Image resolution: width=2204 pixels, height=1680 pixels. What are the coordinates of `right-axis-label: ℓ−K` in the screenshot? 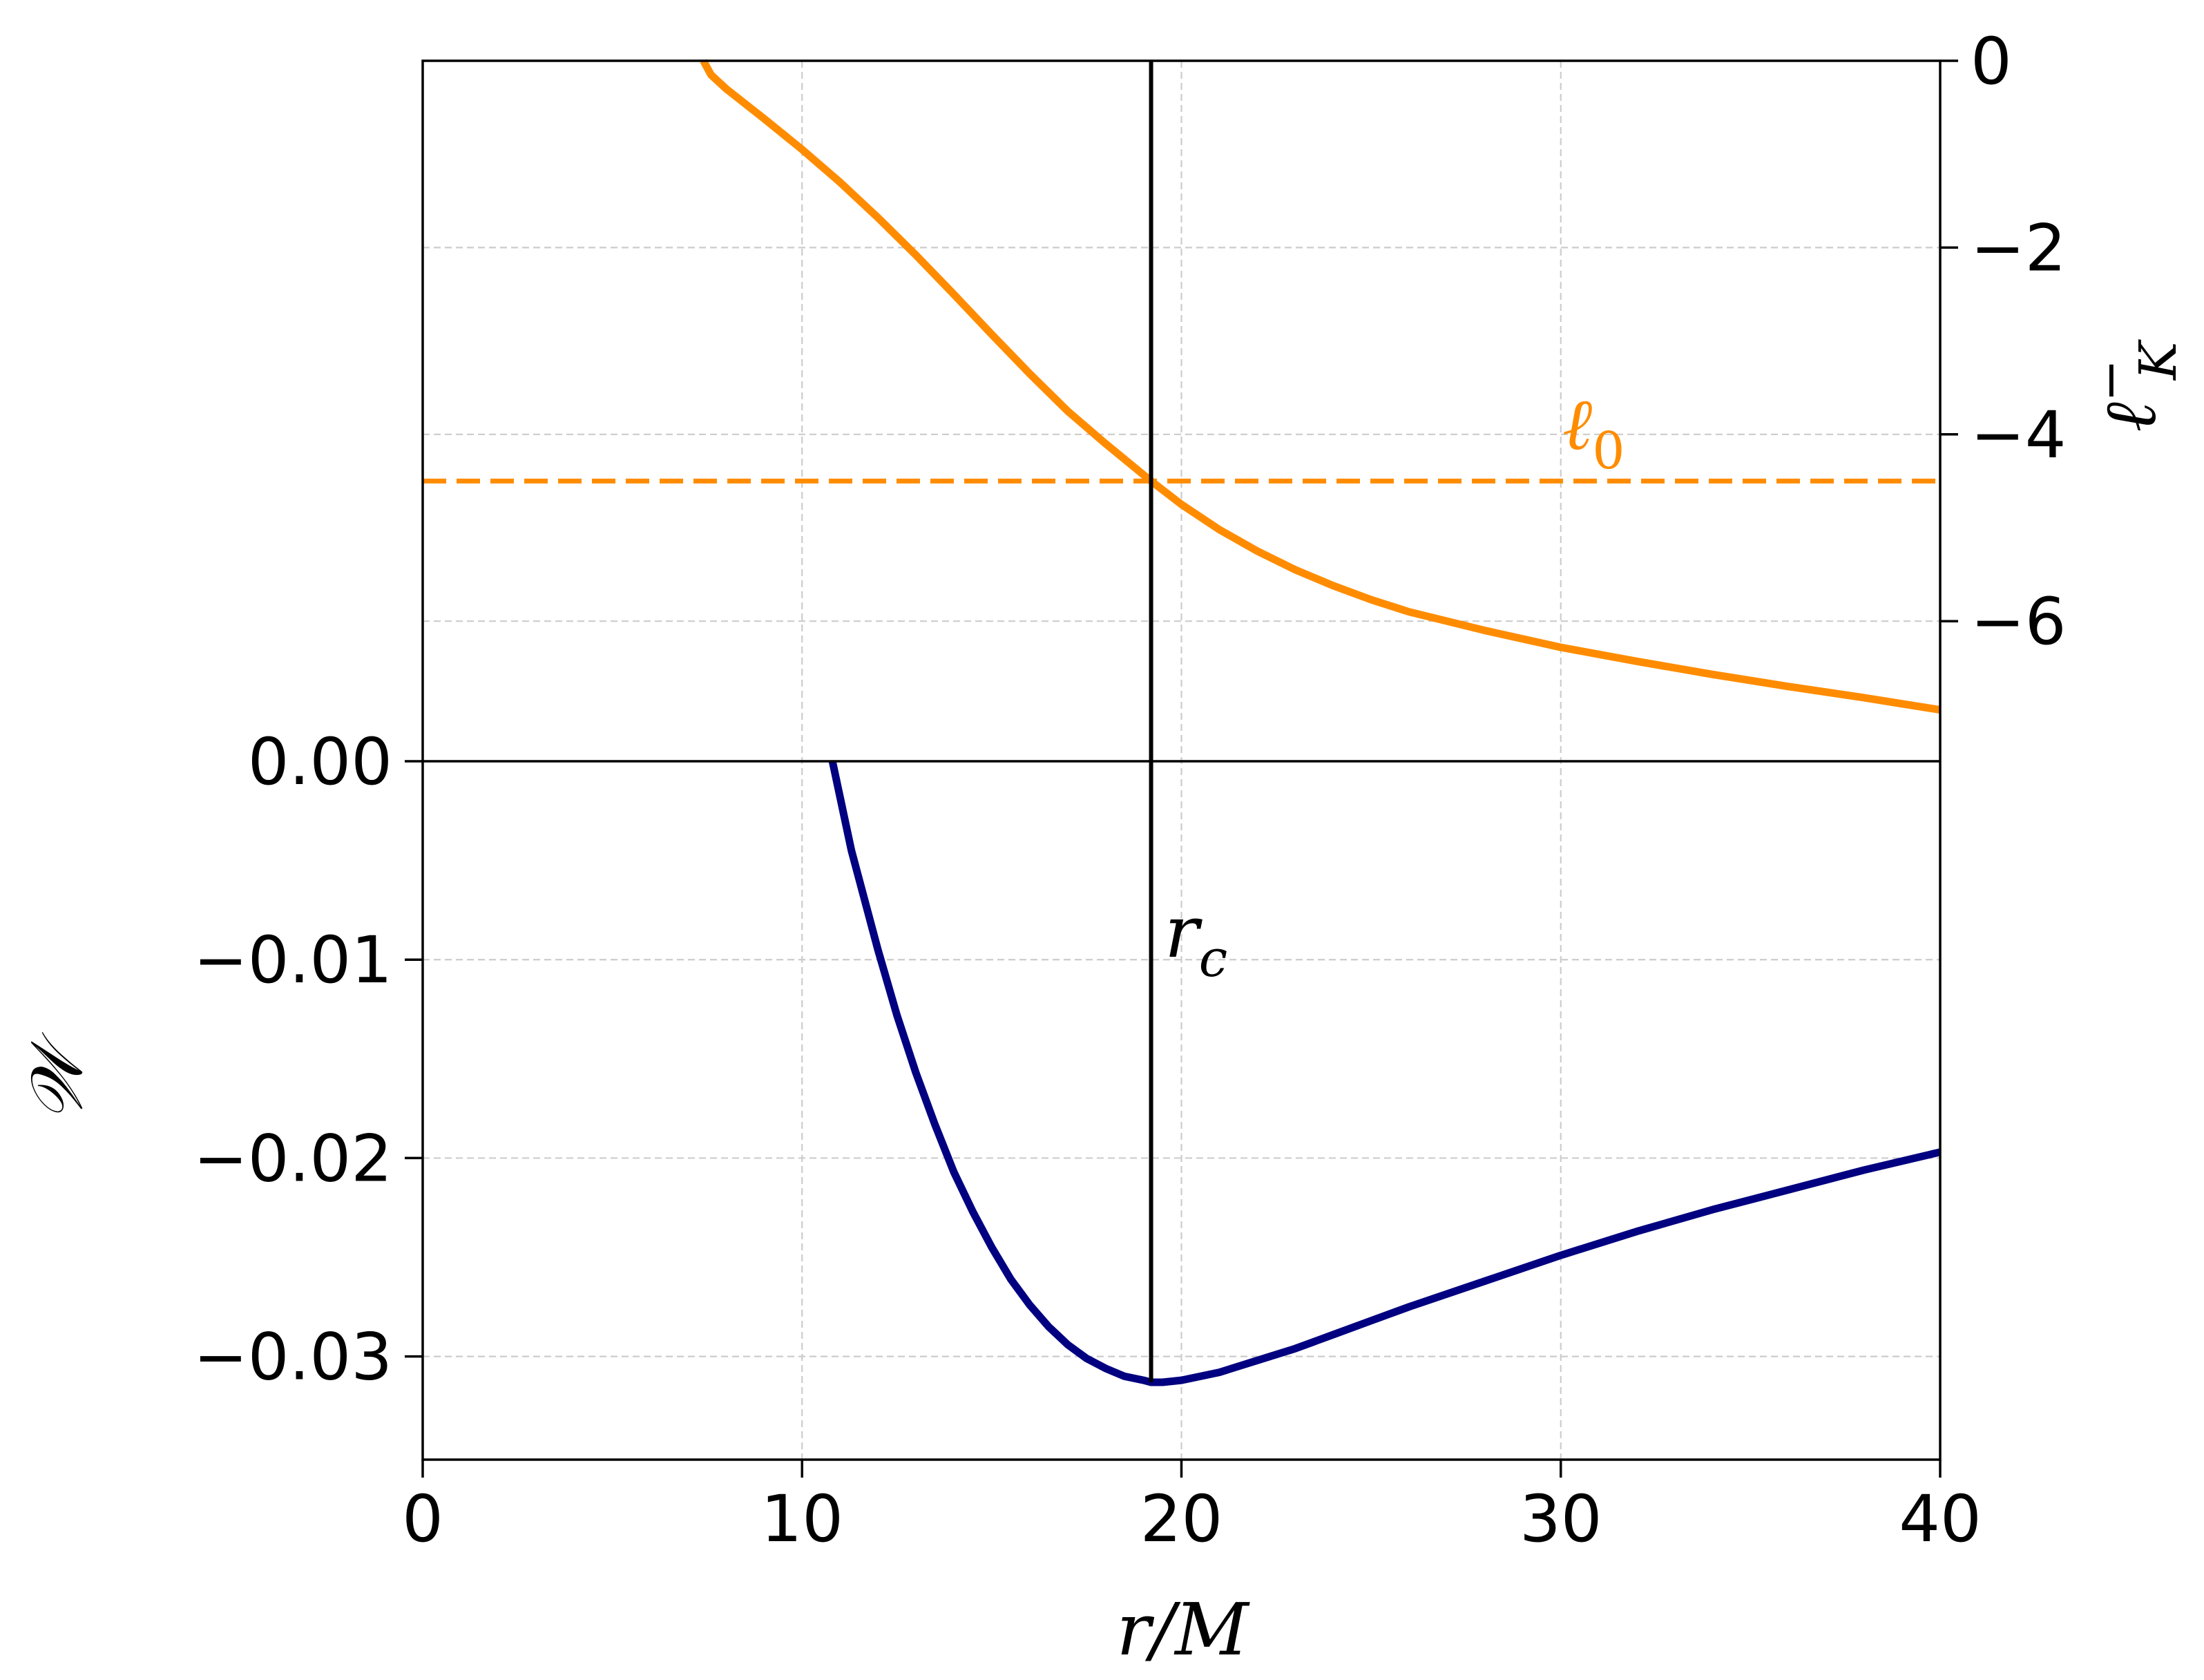 It's located at (2134, 385).